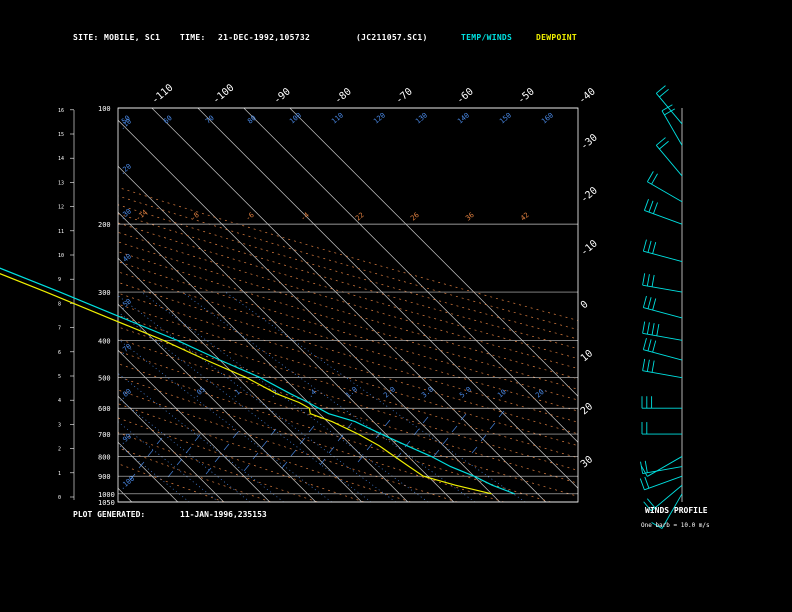 The height and width of the screenshot is (612, 792). Describe the element at coordinates (125, 259) in the screenshot. I see `left-edge-label: .40` at that location.